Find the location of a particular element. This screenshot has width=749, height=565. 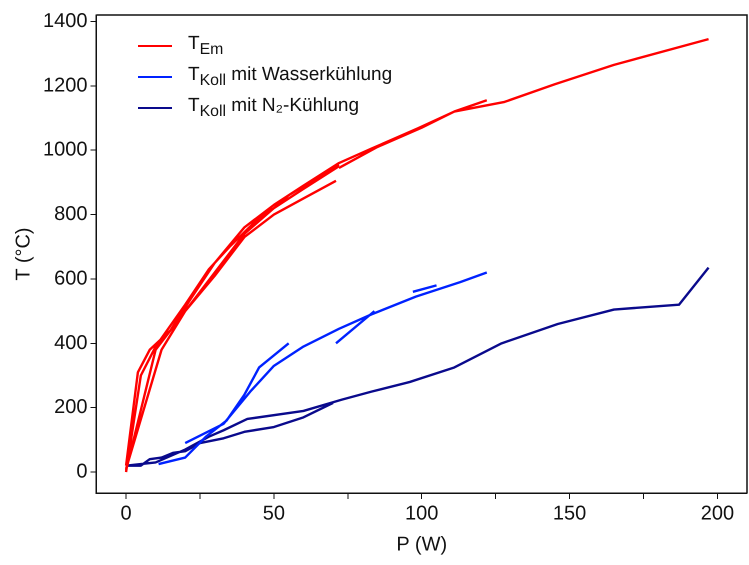

y-tick-label: 800 is located at coordinates (71, 214).